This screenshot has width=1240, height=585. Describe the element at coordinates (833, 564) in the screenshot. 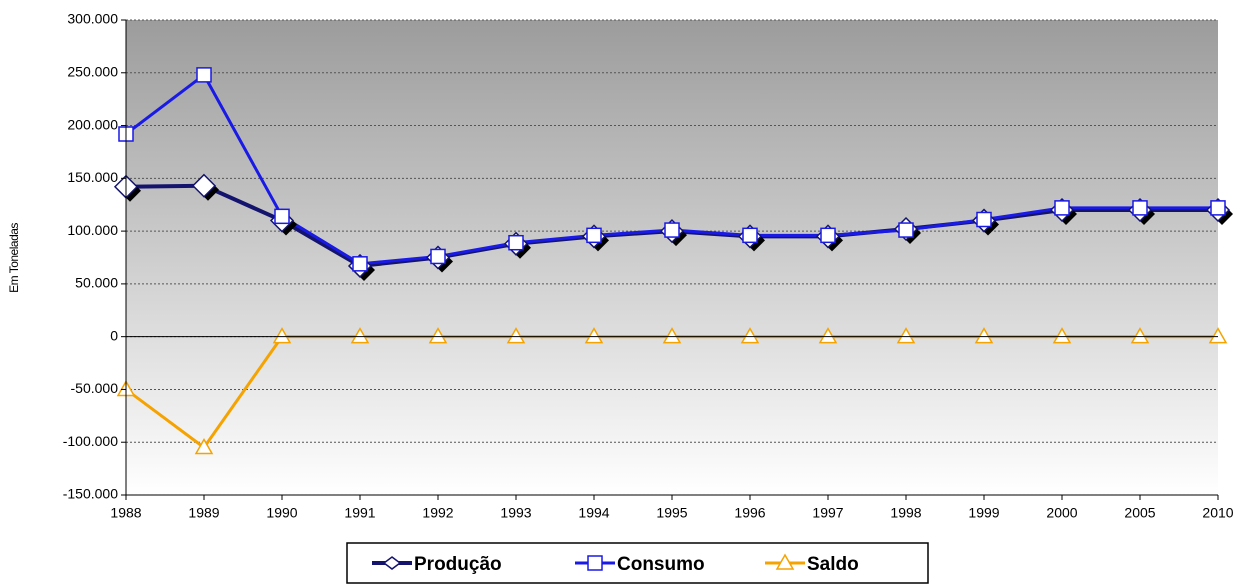

I see `legend-label: Saldo` at that location.